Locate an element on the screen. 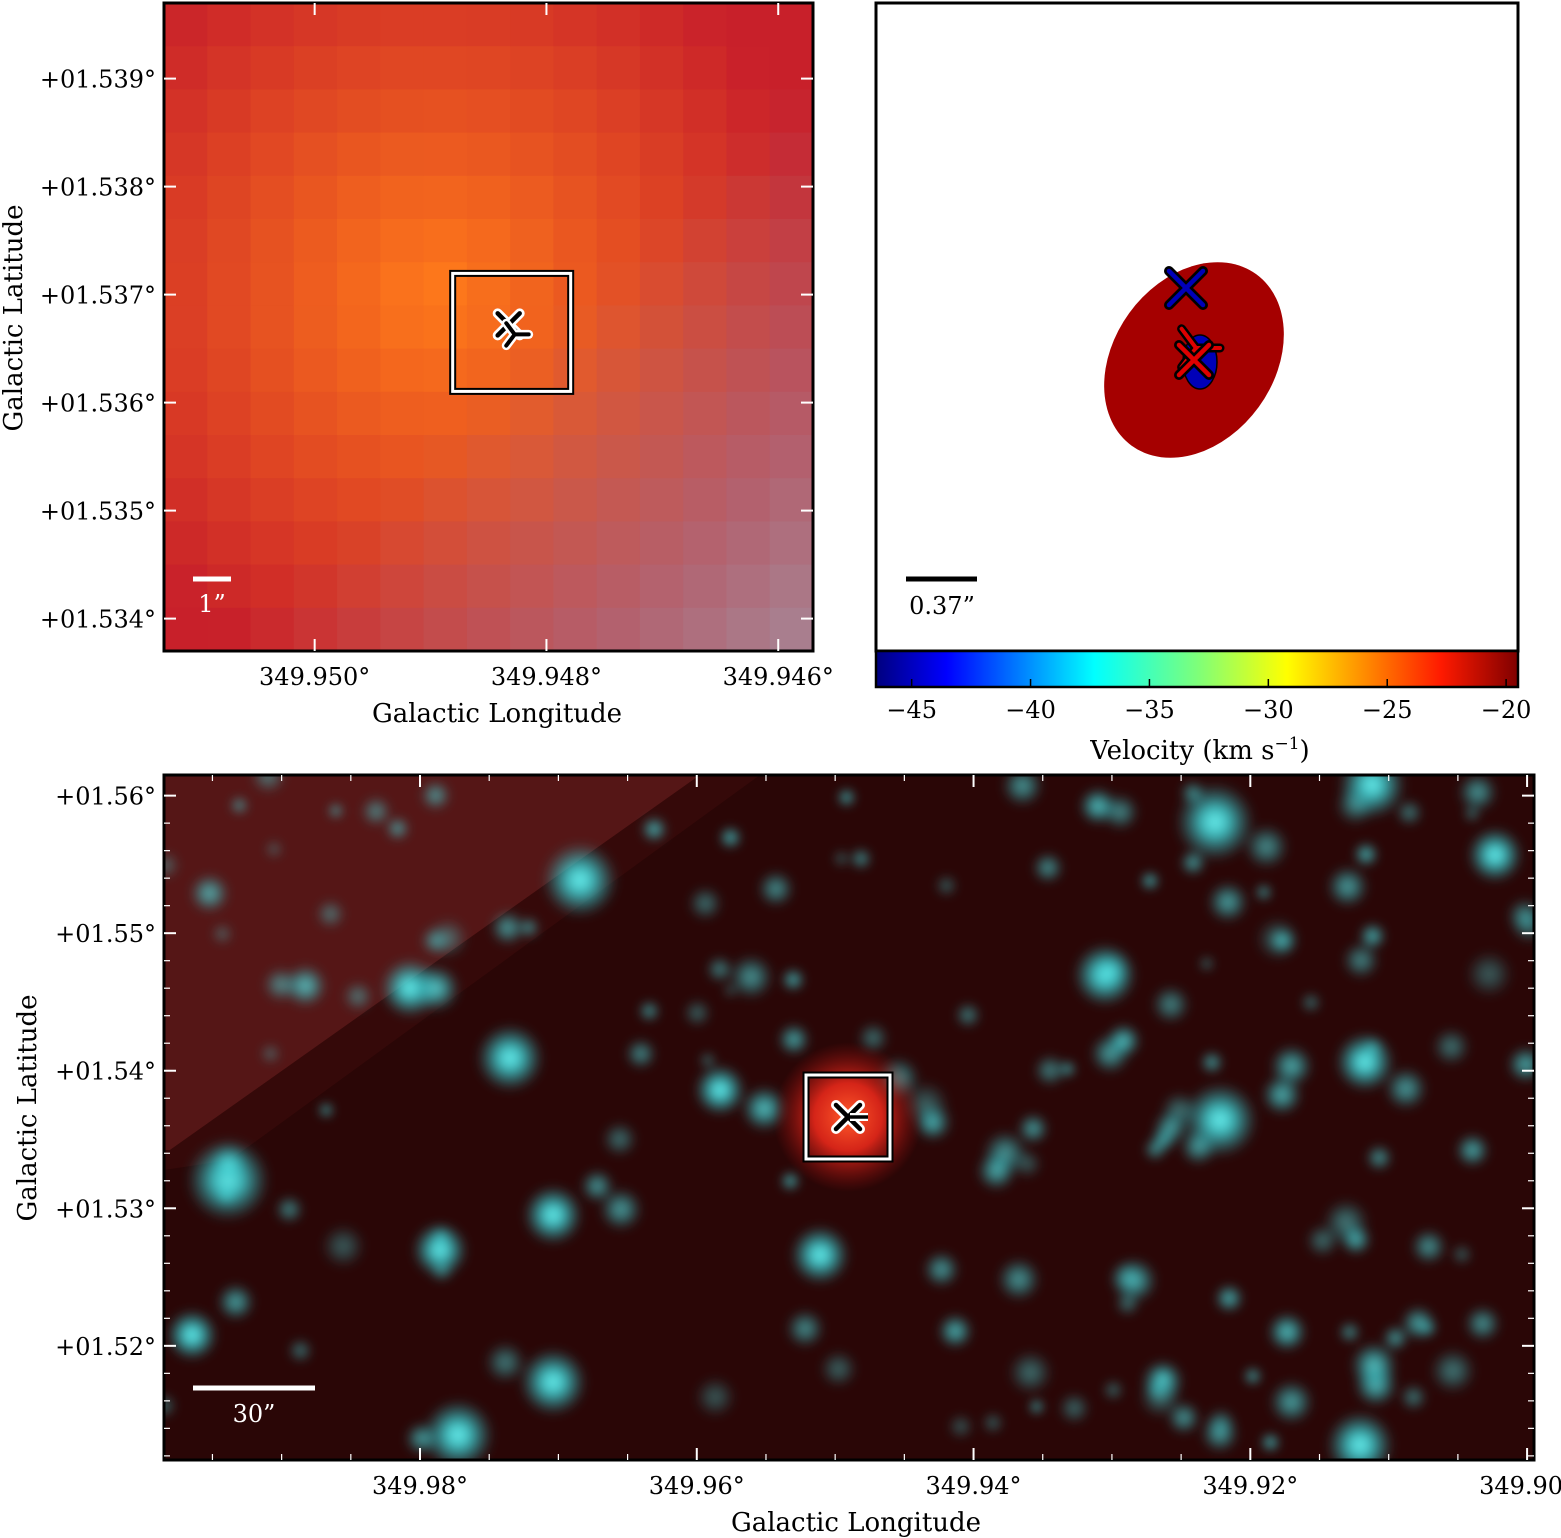  tl-ylabel: Galactic Latitude is located at coordinates (14, 318).